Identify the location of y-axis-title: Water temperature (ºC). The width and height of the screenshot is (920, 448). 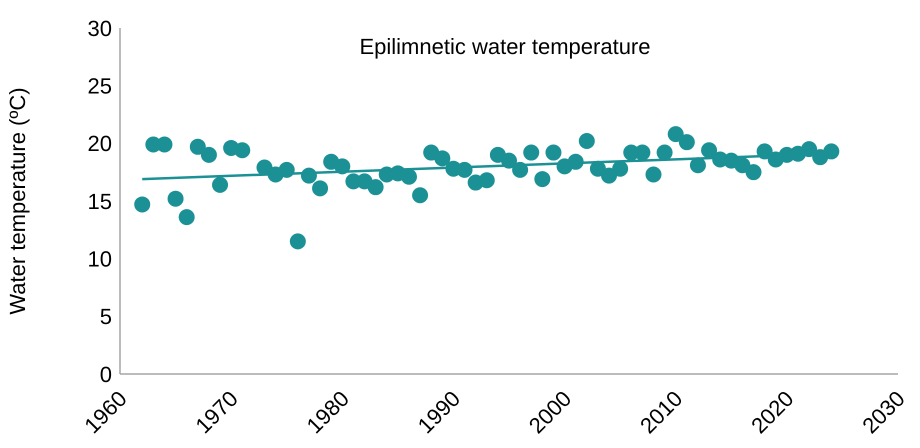
(17, 201).